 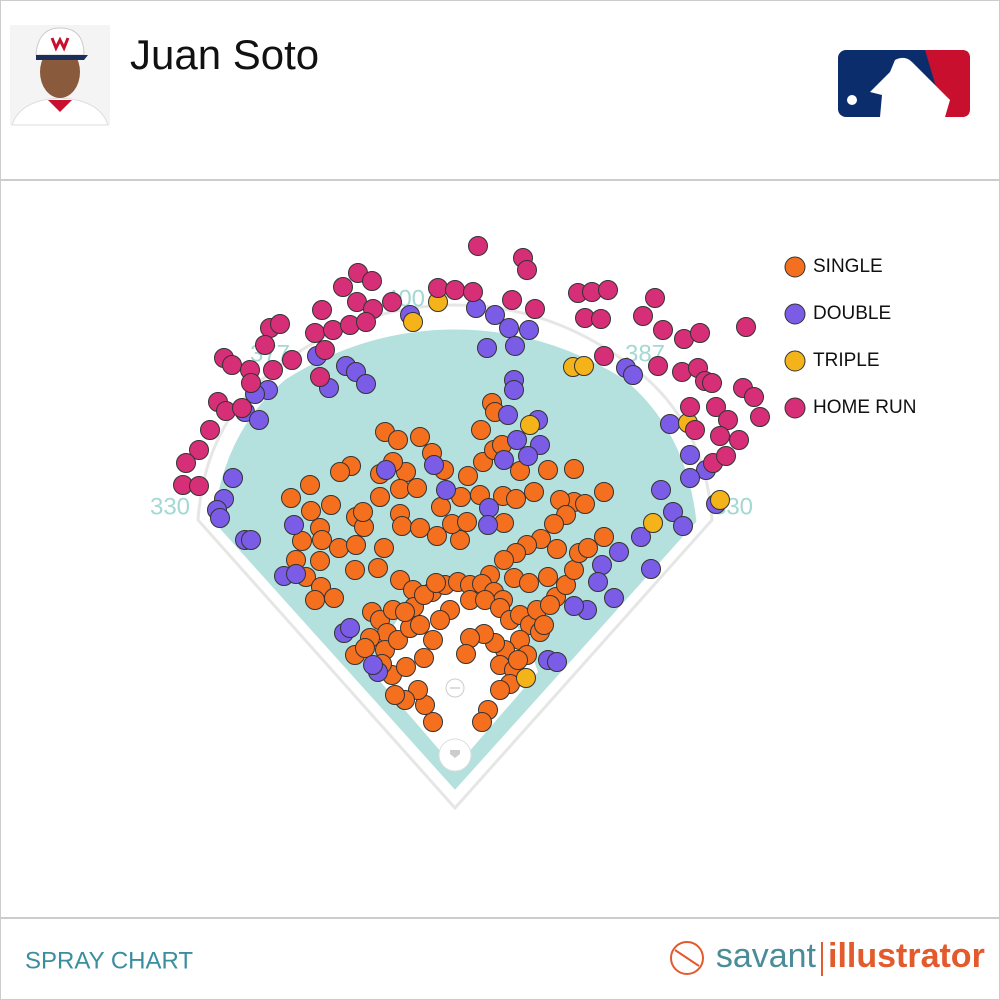 What do you see at coordinates (60, 75) in the screenshot?
I see `headshot` at bounding box center [60, 75].